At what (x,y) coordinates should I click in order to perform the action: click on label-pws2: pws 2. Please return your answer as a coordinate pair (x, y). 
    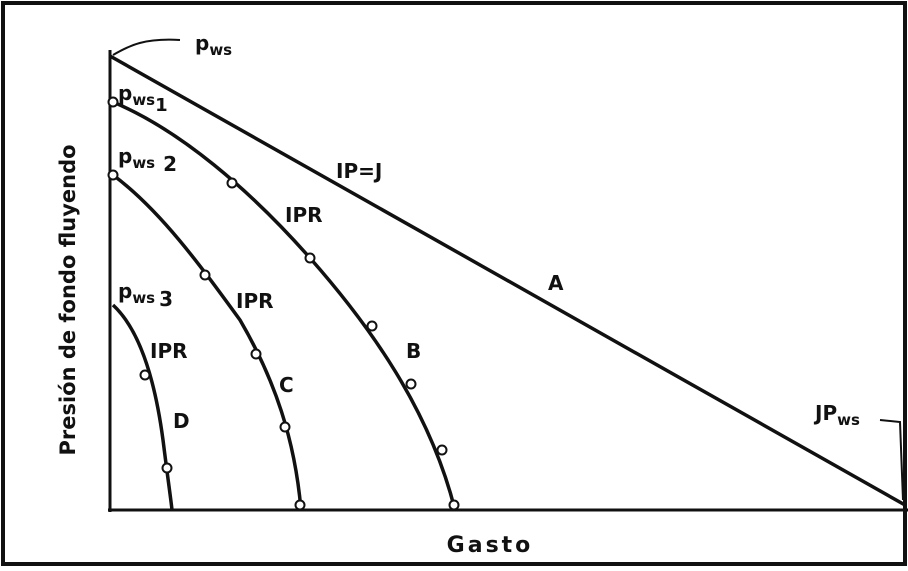
    Looking at the image, I should click on (147, 160).